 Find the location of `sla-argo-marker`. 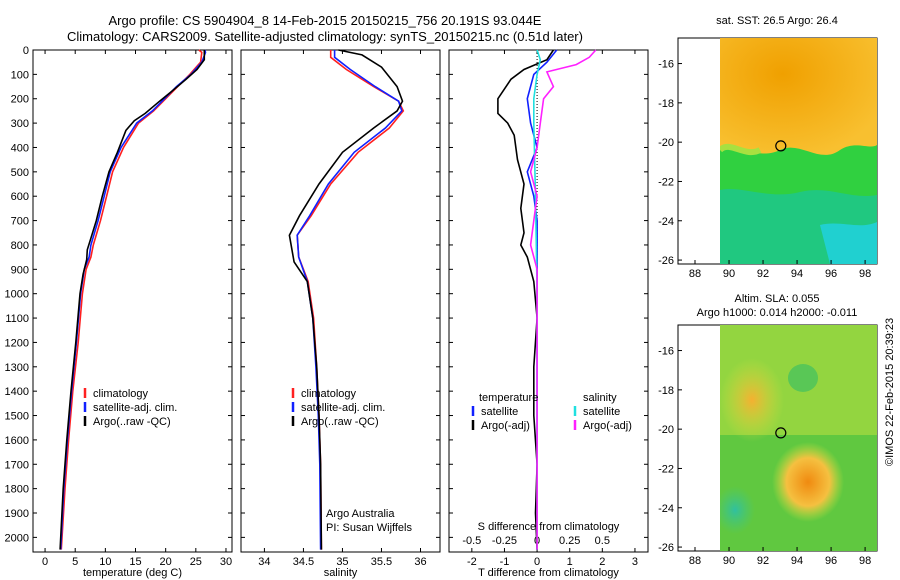

sla-argo-marker is located at coordinates (781, 433).